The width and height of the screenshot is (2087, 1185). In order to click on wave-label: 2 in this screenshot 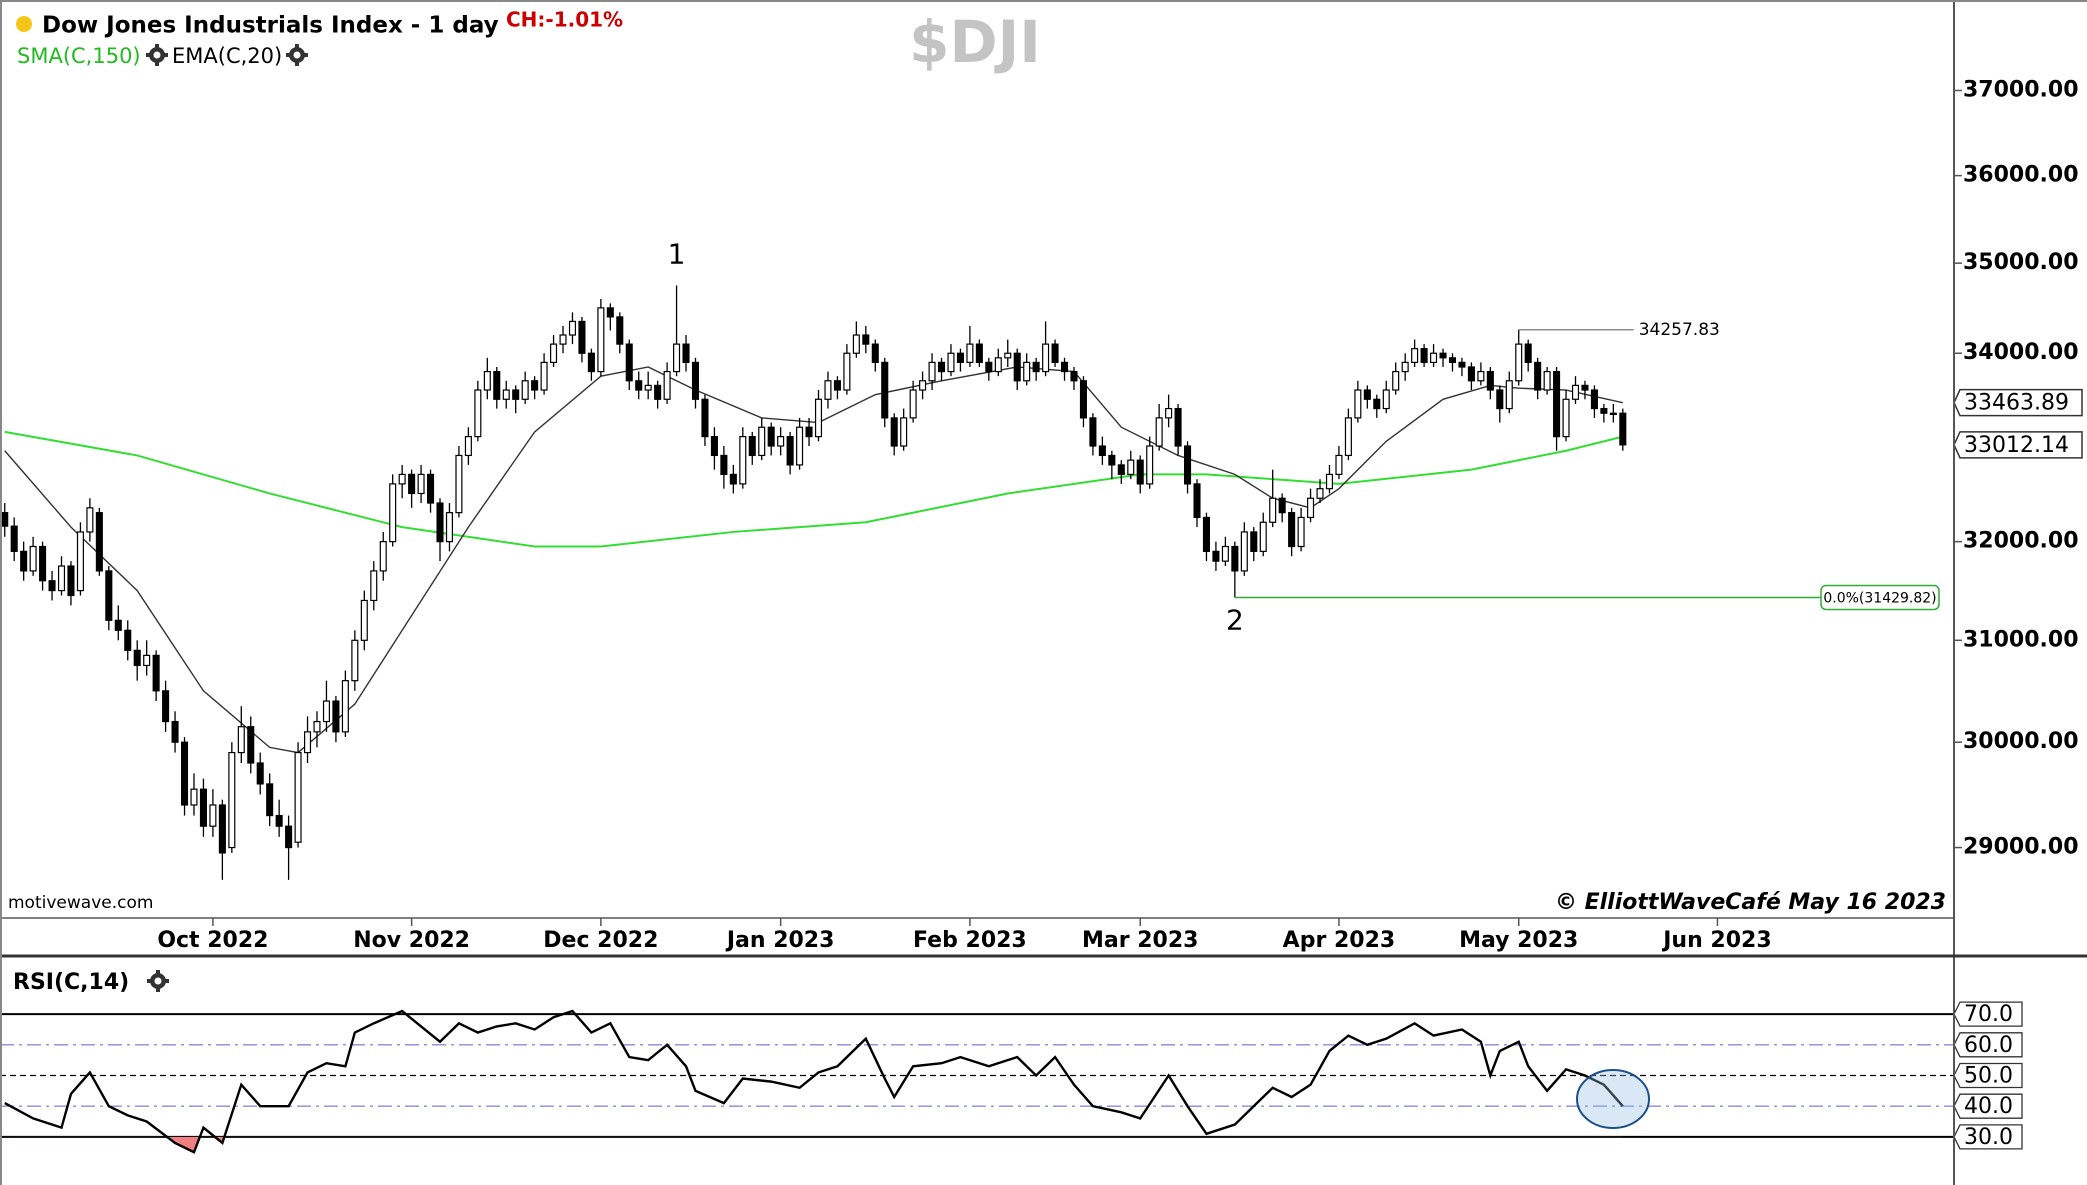, I will do `click(1235, 620)`.